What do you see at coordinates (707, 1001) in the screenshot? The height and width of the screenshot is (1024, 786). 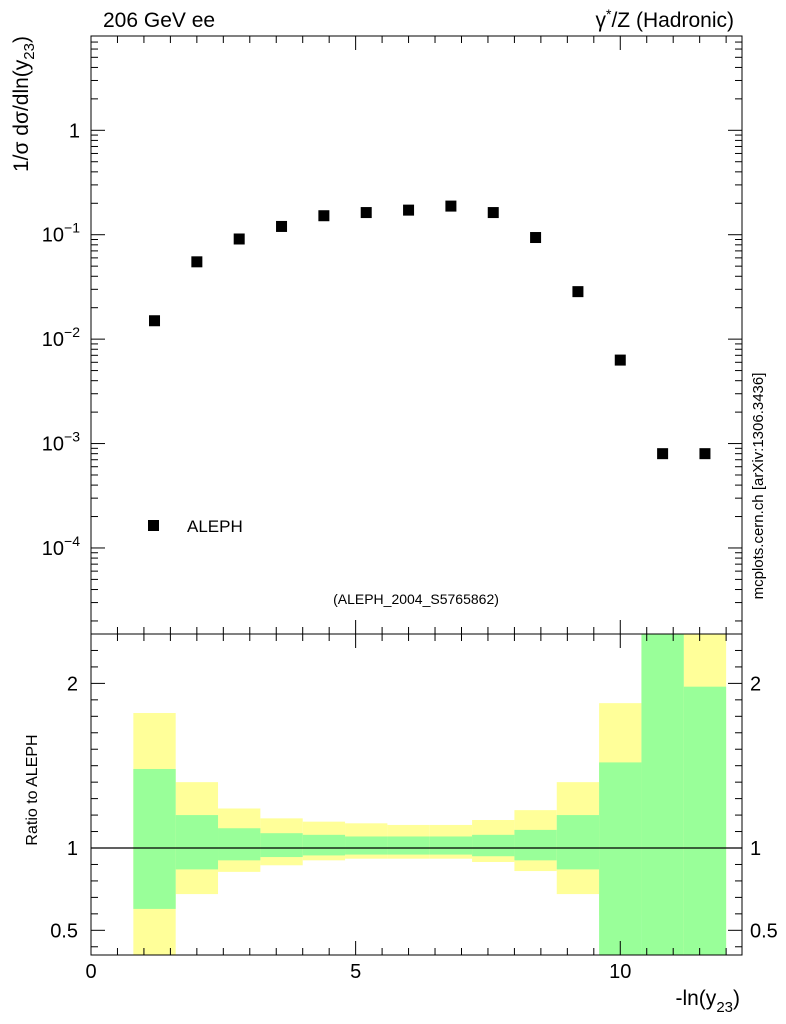 I see `x-axis-title: -ln(y23)` at bounding box center [707, 1001].